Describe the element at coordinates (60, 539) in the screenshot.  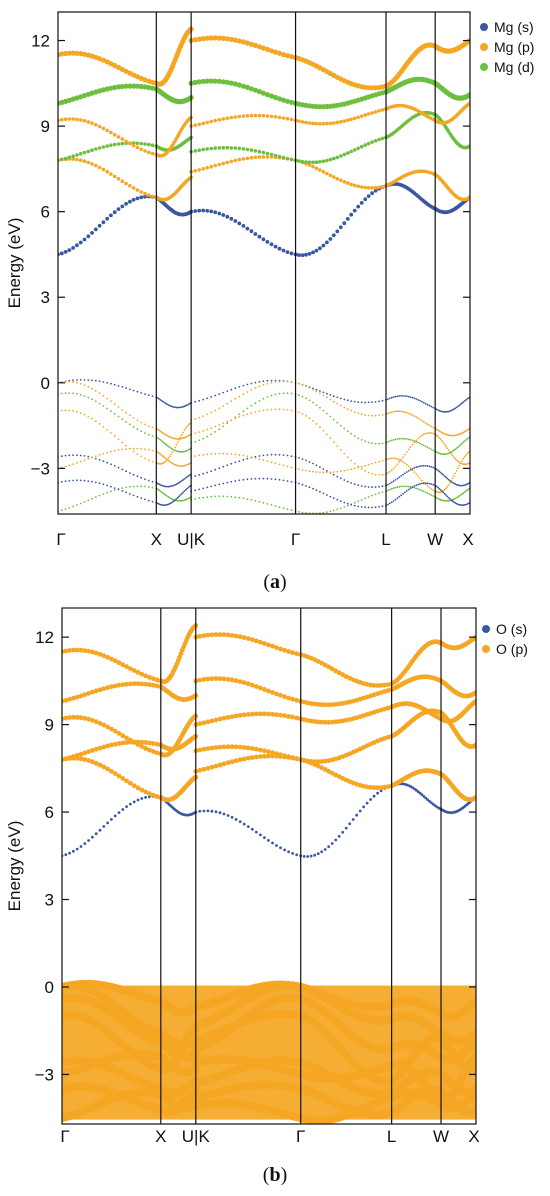
I see `kpoint-label: Γ` at that location.